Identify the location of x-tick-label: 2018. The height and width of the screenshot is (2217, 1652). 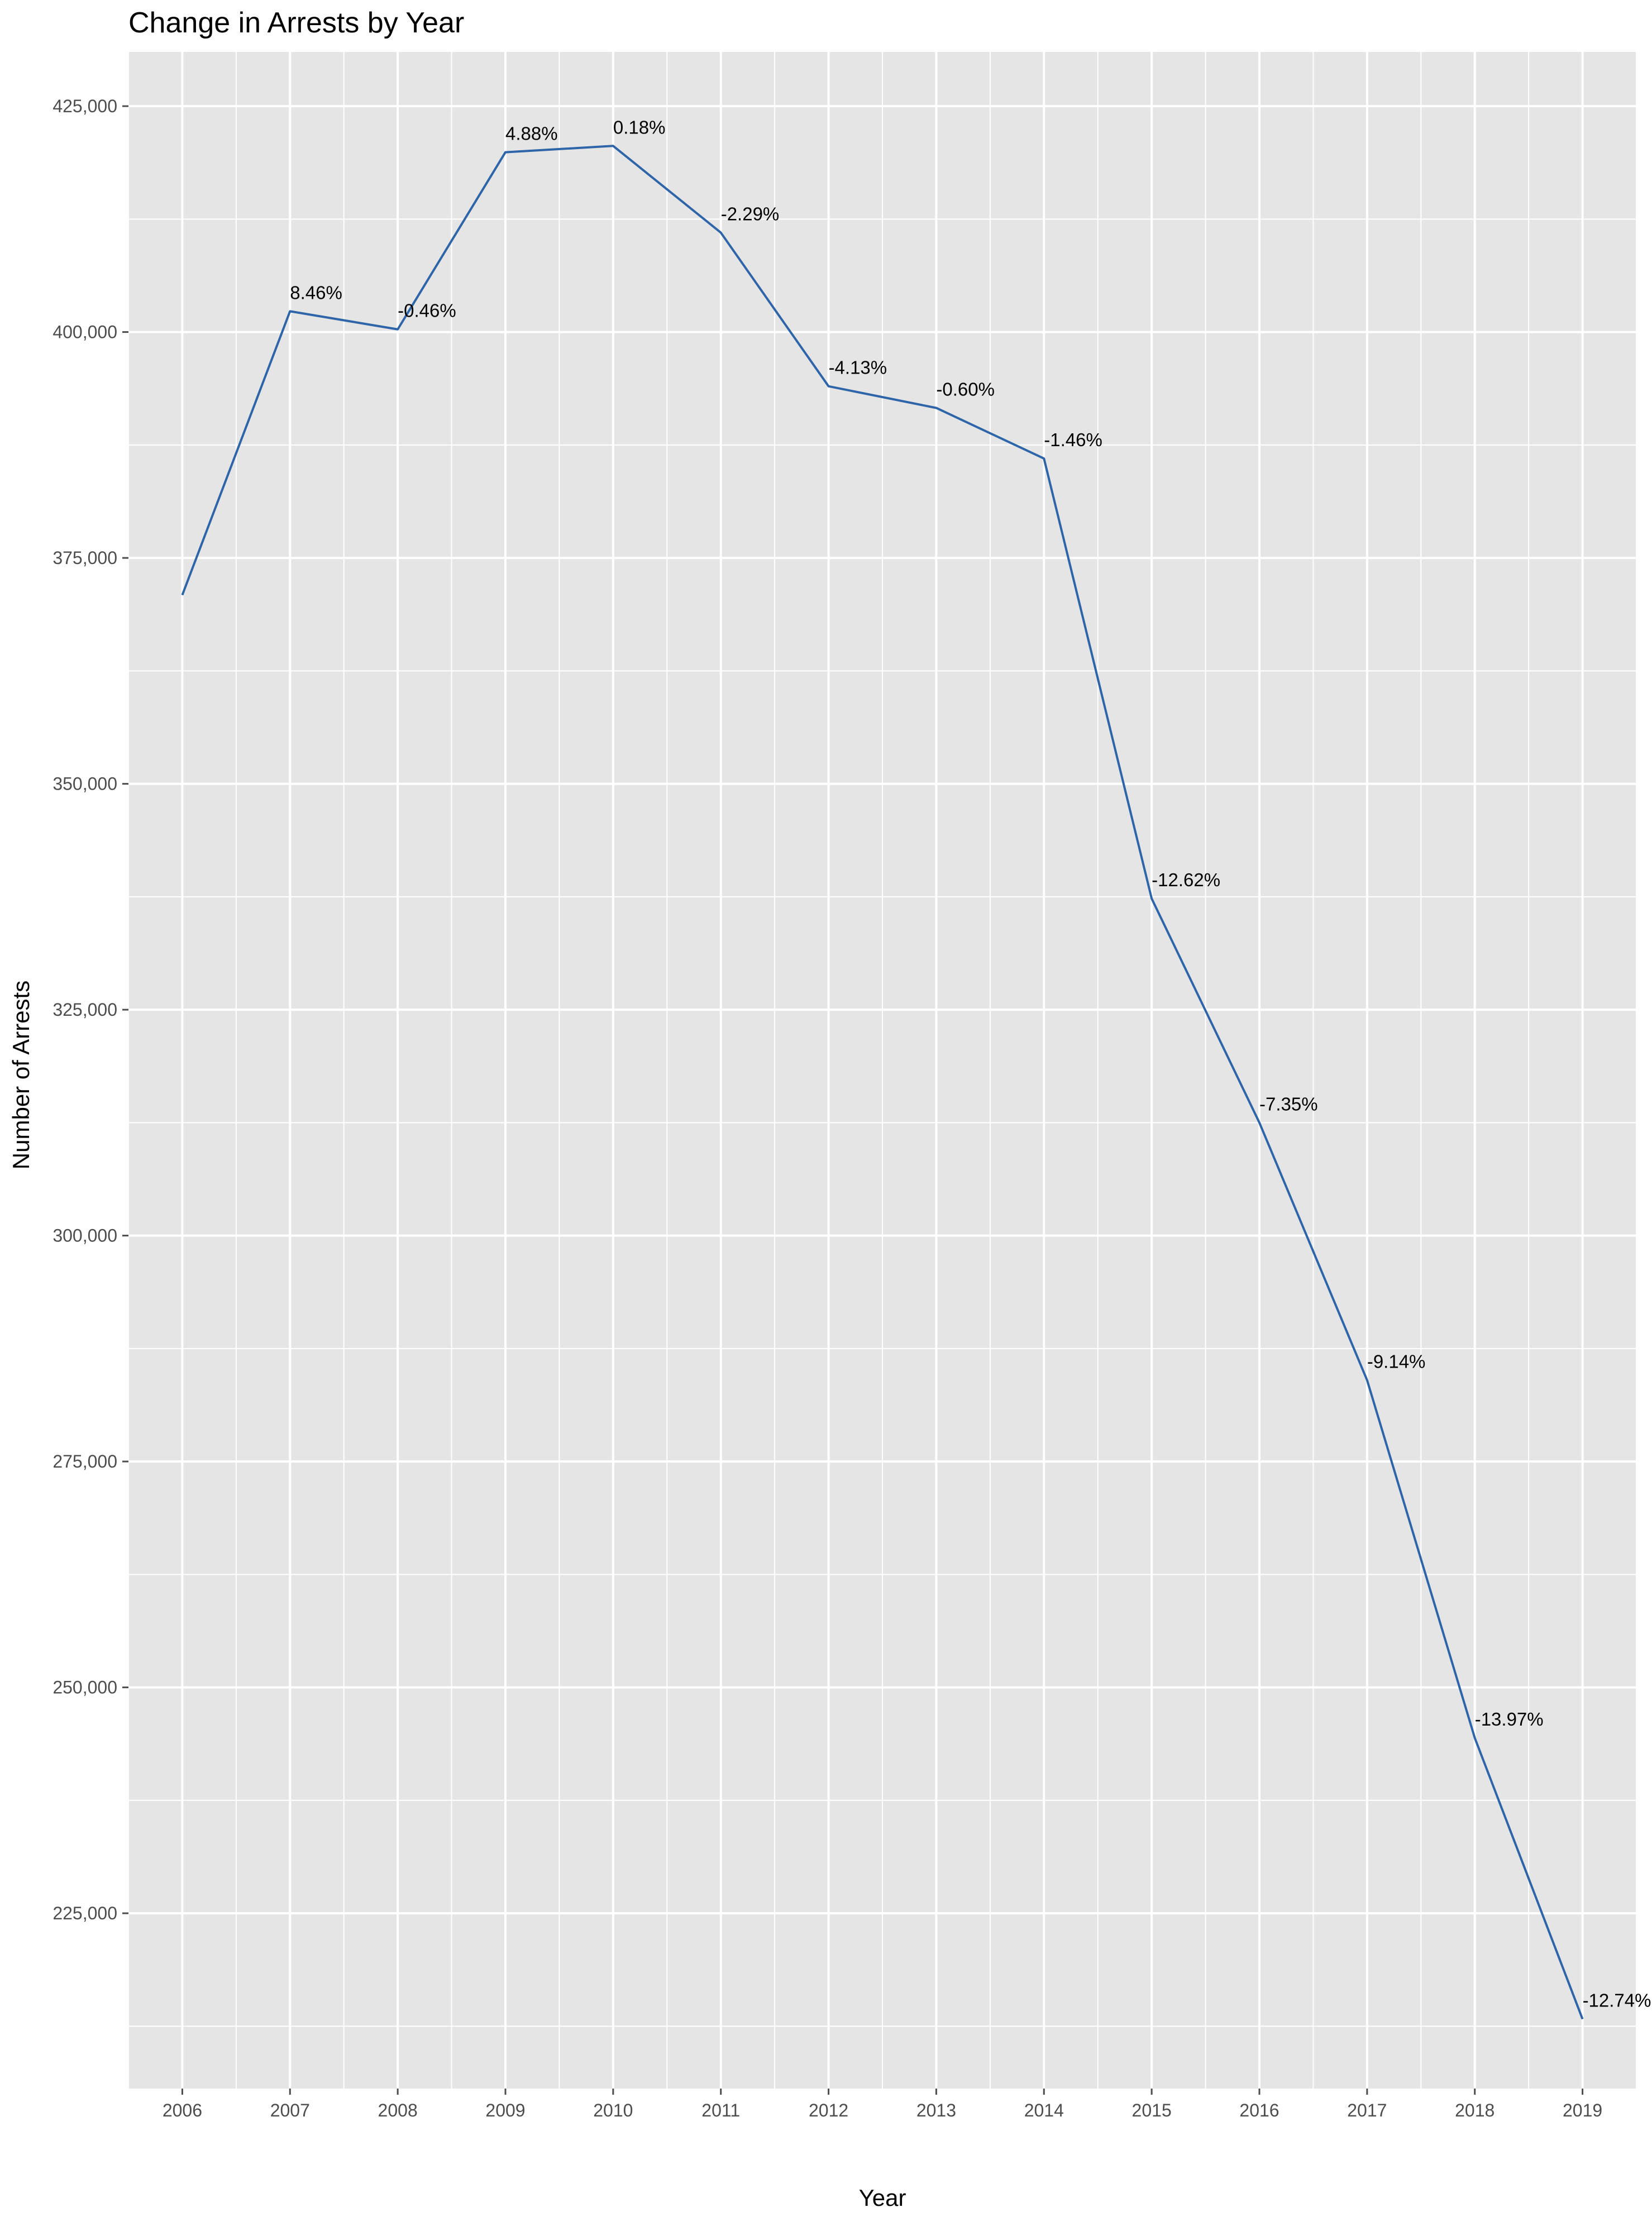
(1475, 2110).